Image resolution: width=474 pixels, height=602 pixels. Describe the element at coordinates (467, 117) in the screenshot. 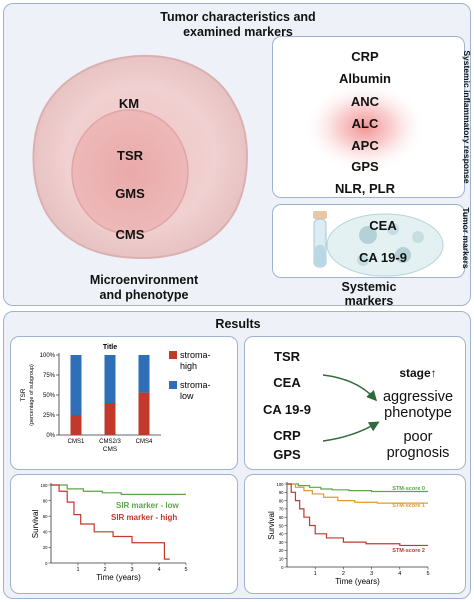

I see `sir-side-label: Systemic inflammatory response` at that location.